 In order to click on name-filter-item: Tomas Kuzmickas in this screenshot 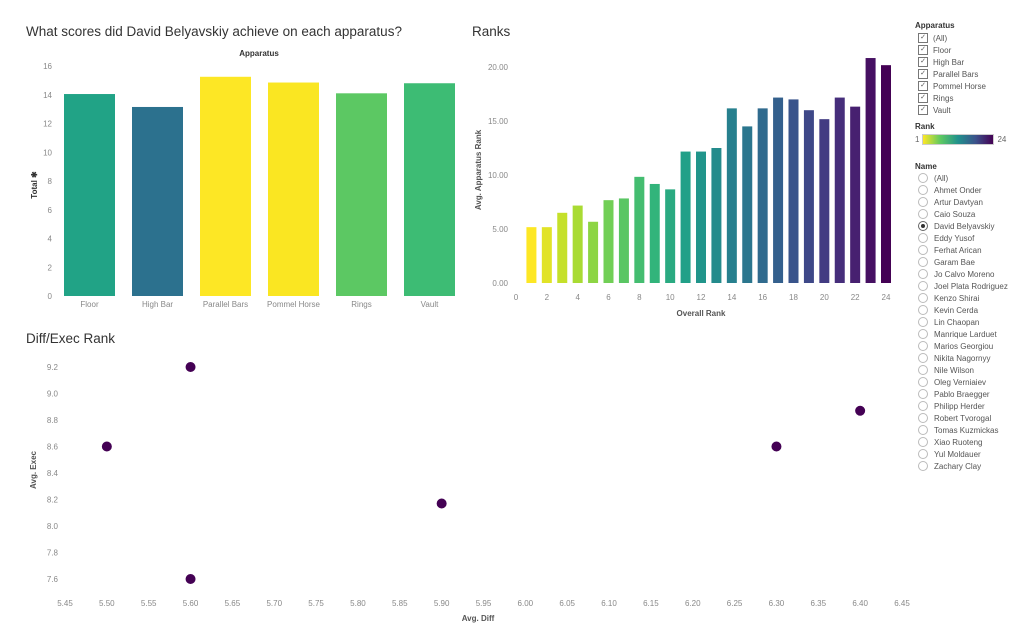, I will do `click(969, 430)`.